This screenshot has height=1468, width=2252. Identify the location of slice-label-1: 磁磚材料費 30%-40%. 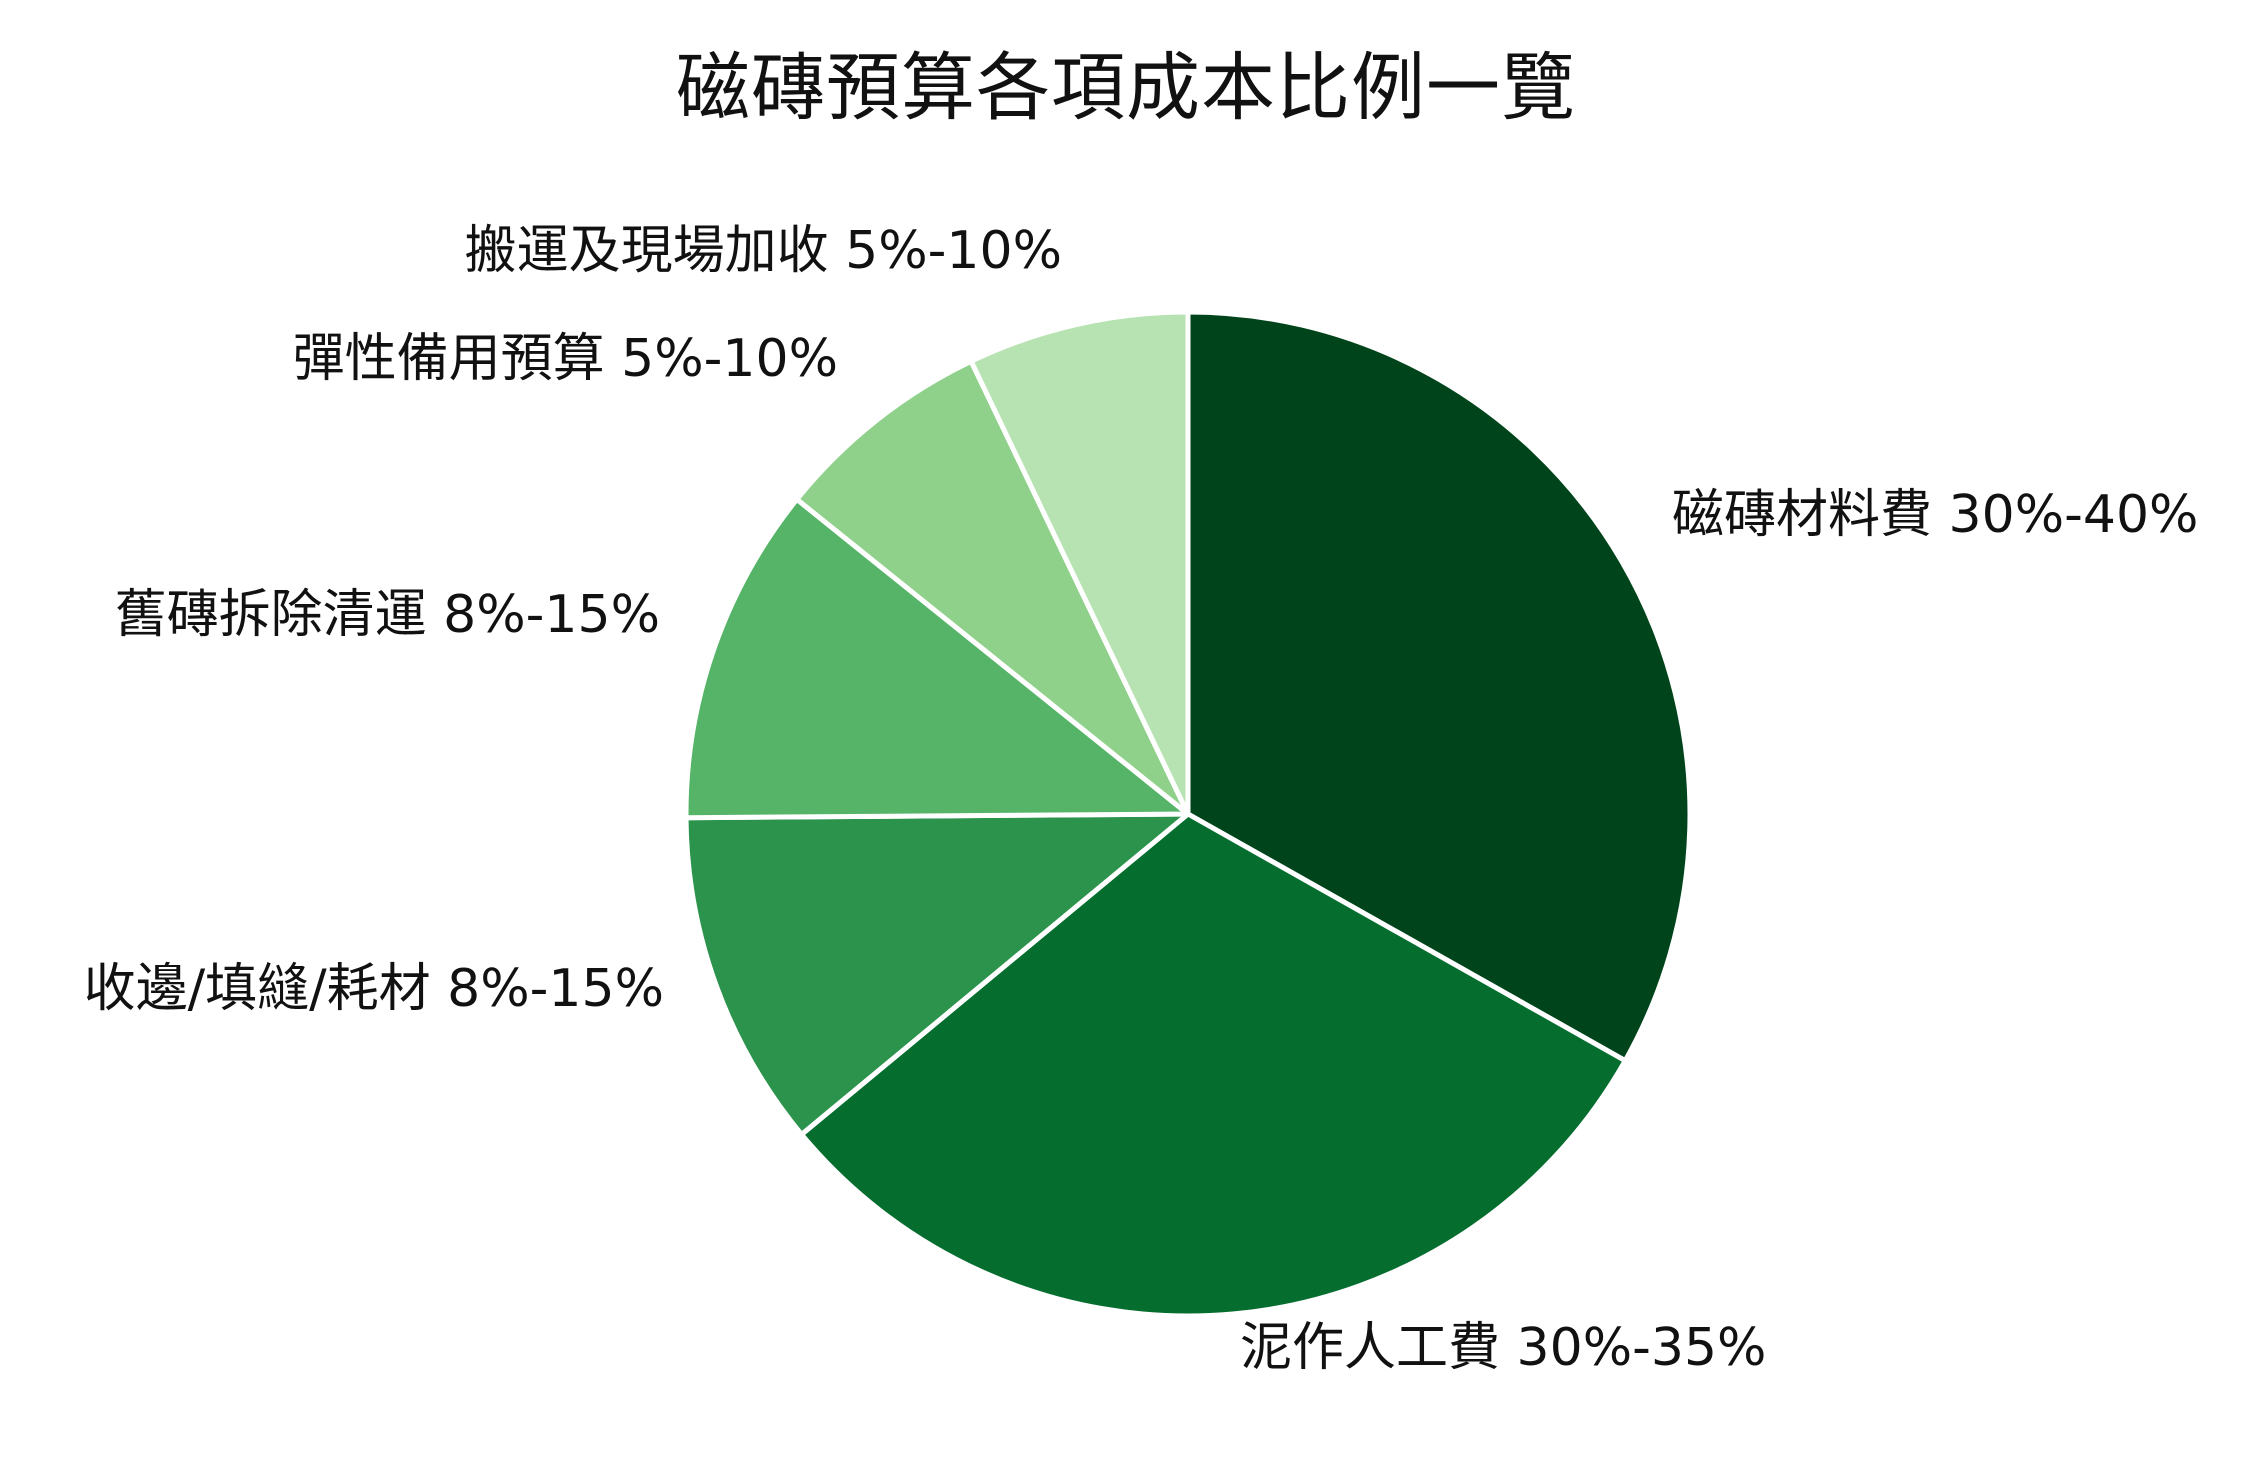
(1935, 515).